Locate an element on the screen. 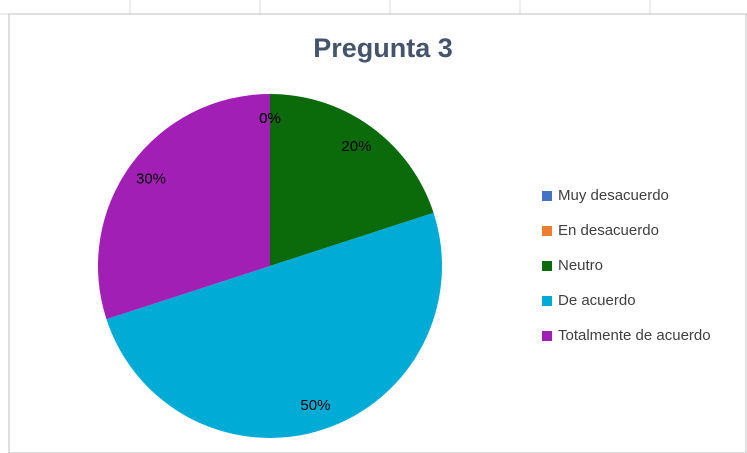 The height and width of the screenshot is (453, 747). chart-title: Pregunta 3 is located at coordinates (383, 48).